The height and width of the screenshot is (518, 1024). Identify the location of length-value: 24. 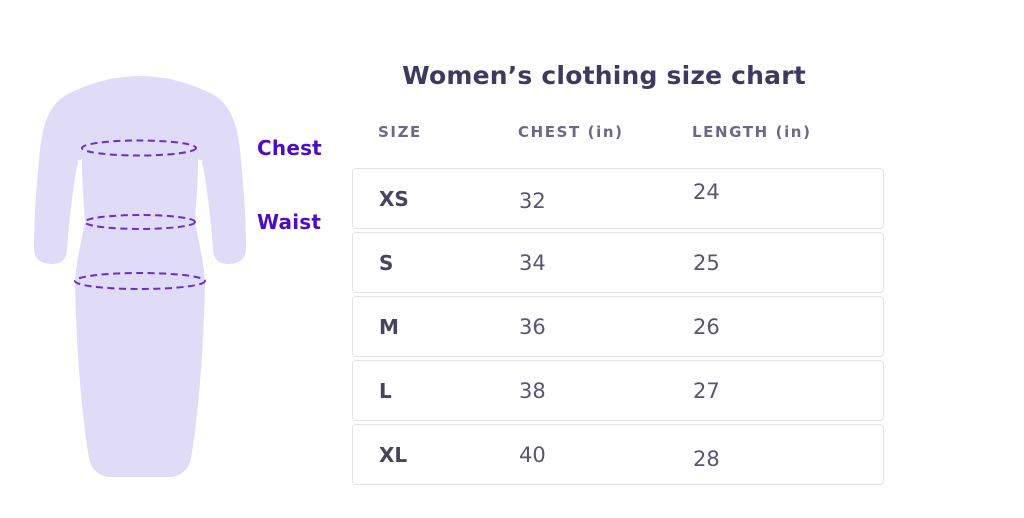
(706, 191).